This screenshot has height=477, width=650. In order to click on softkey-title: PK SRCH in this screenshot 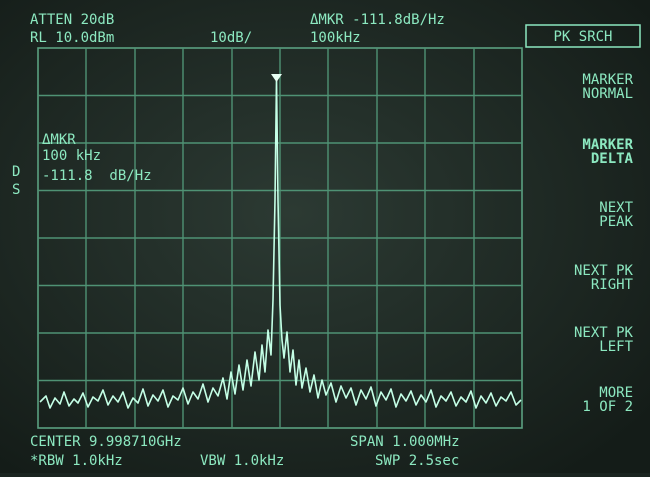, I will do `click(582, 37)`.